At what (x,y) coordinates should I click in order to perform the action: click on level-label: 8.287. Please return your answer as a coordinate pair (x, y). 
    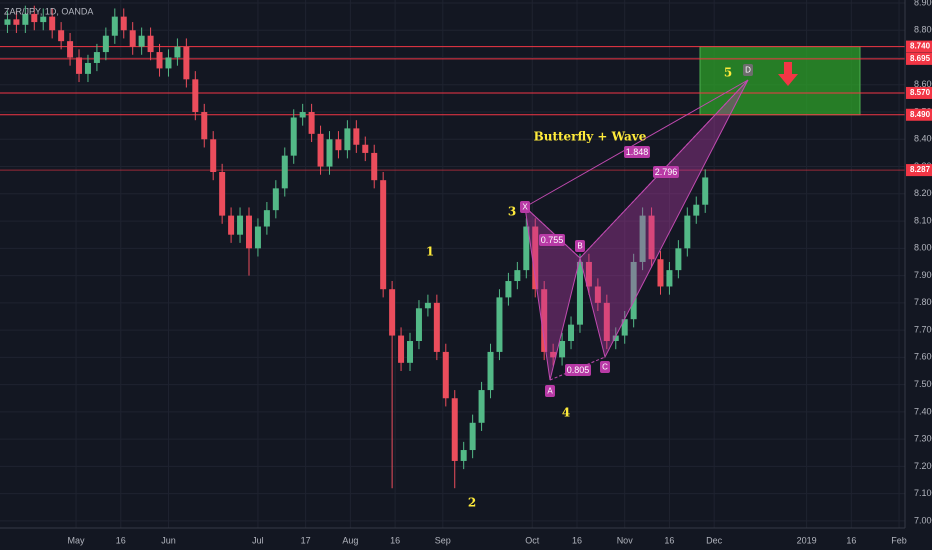
    Looking at the image, I should click on (920, 169).